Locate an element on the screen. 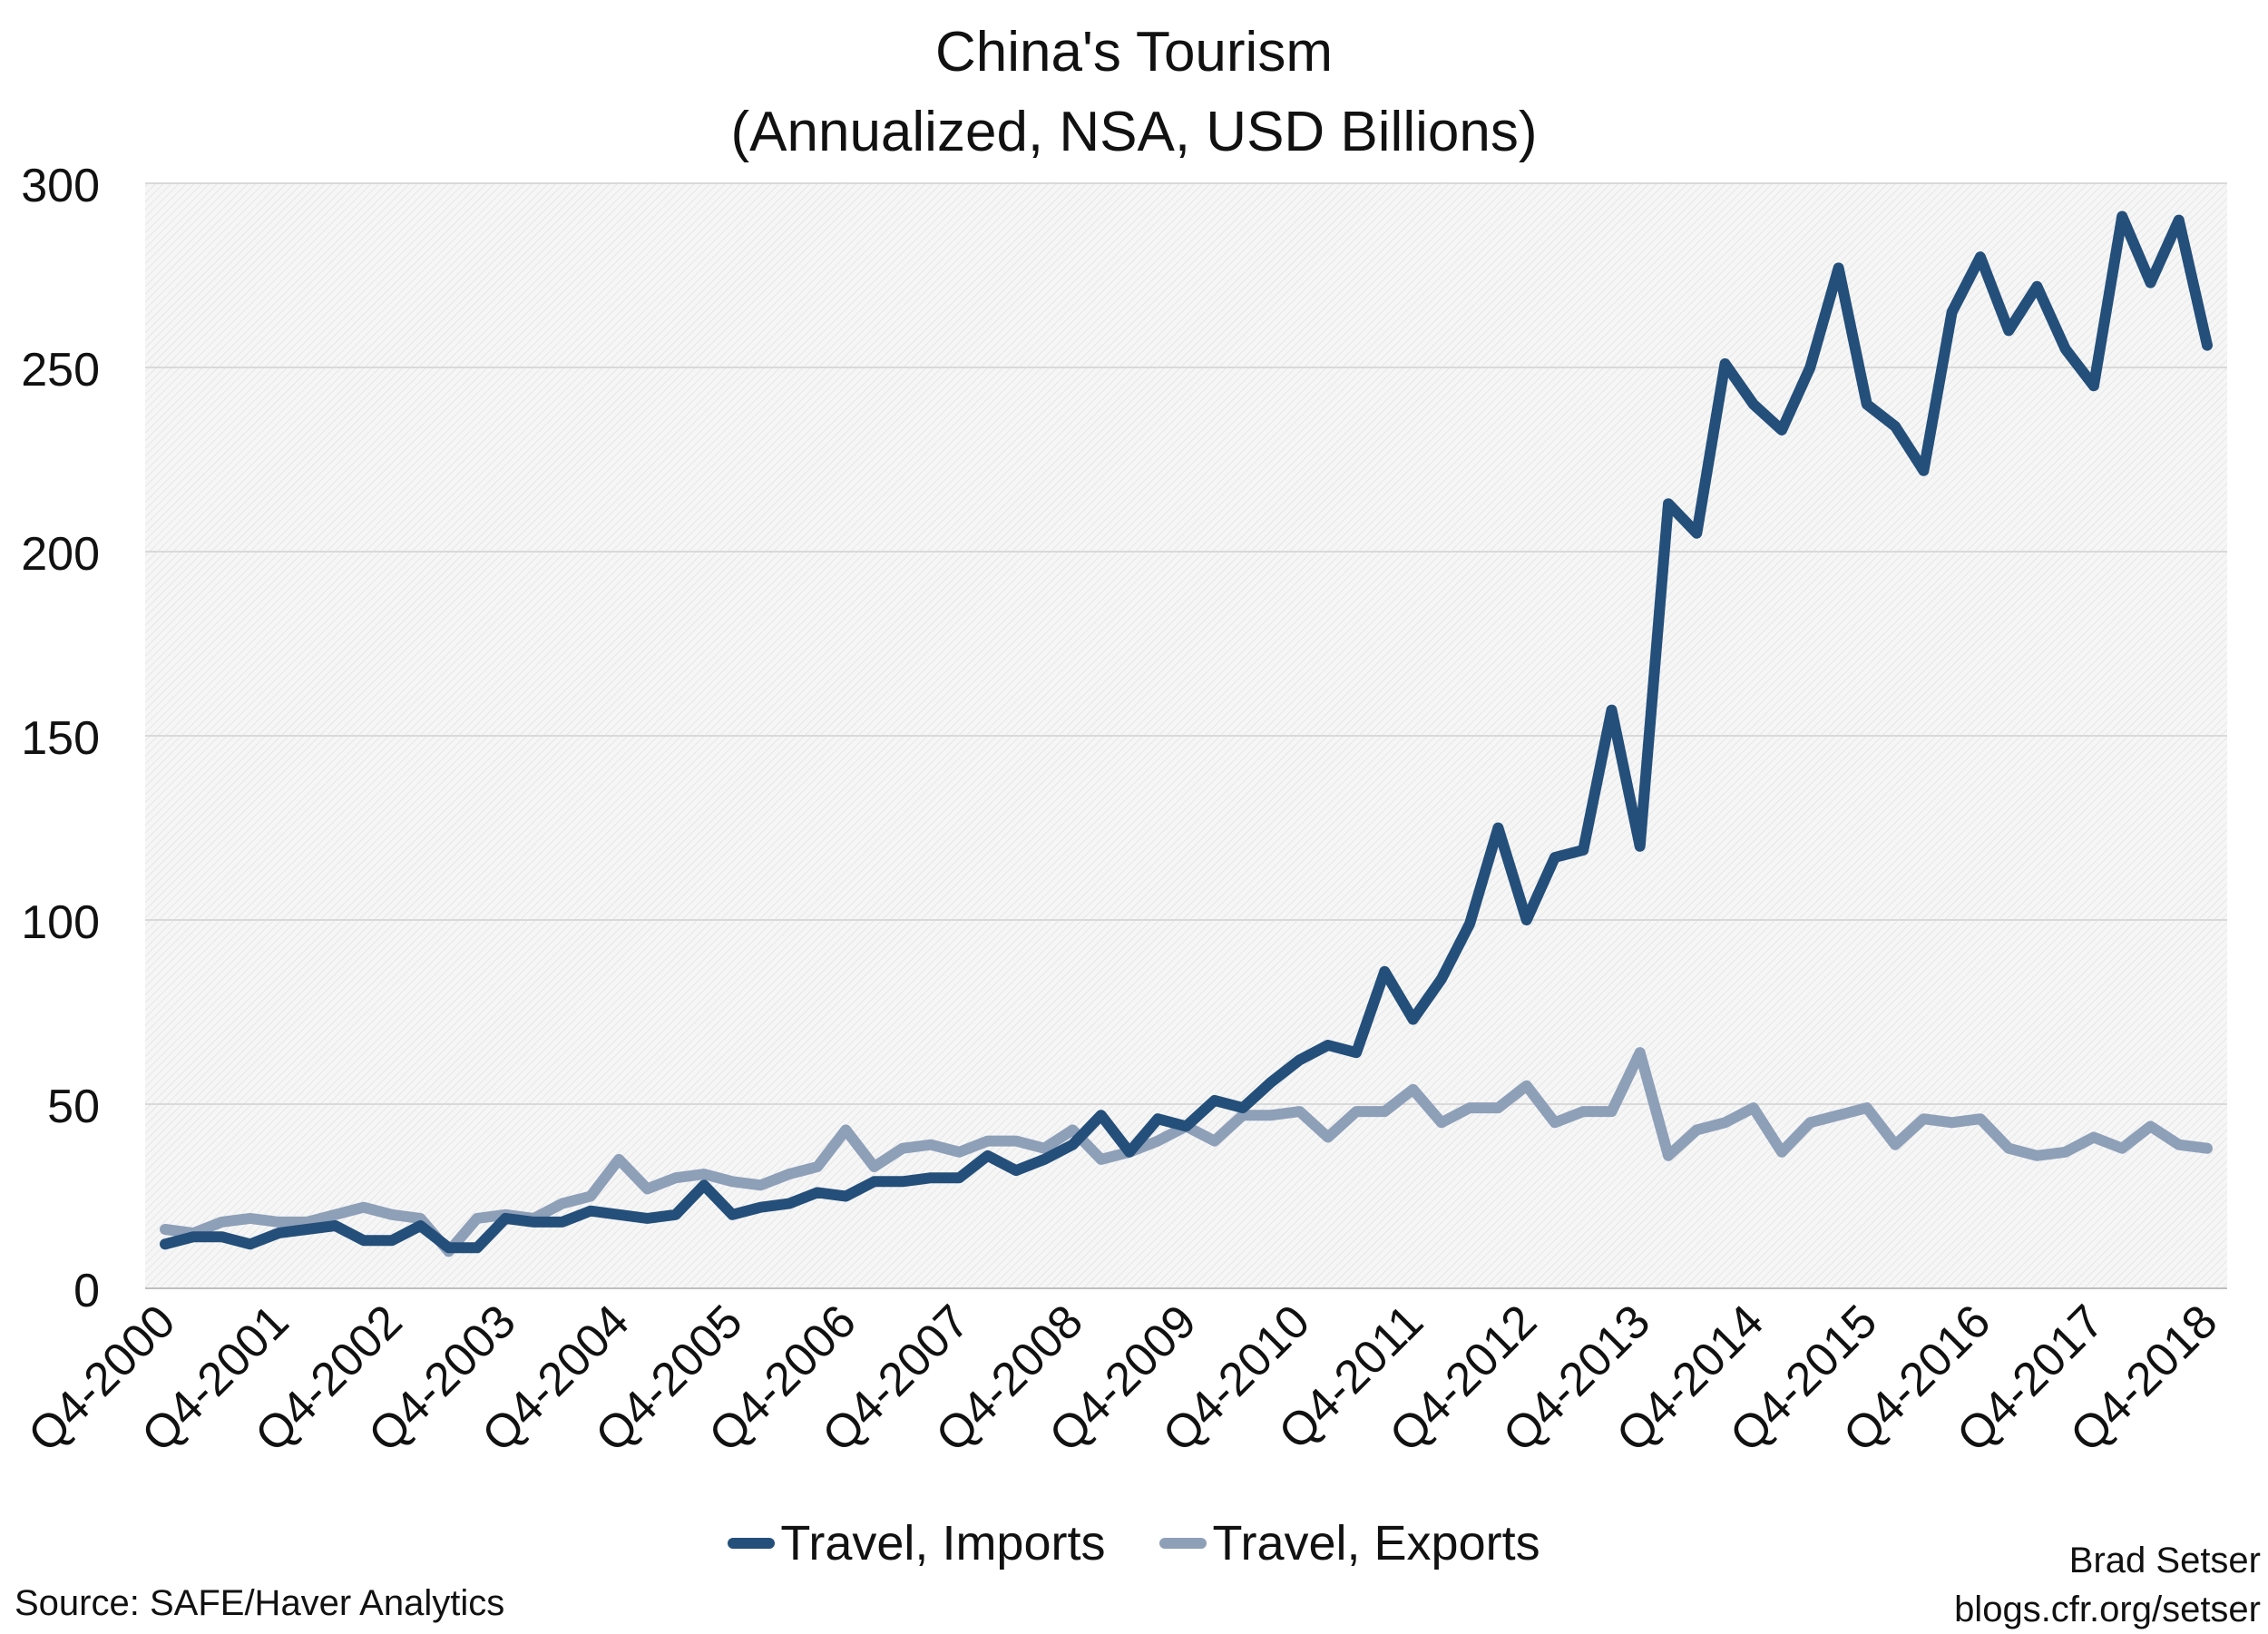 The image size is (2268, 1634). legend-item-imports: Travel, Imports is located at coordinates (917, 1543).